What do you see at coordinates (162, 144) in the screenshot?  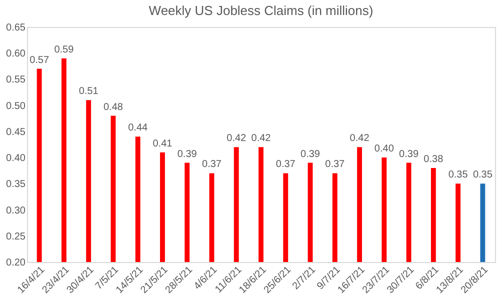 I see `data-label: 0.41` at bounding box center [162, 144].